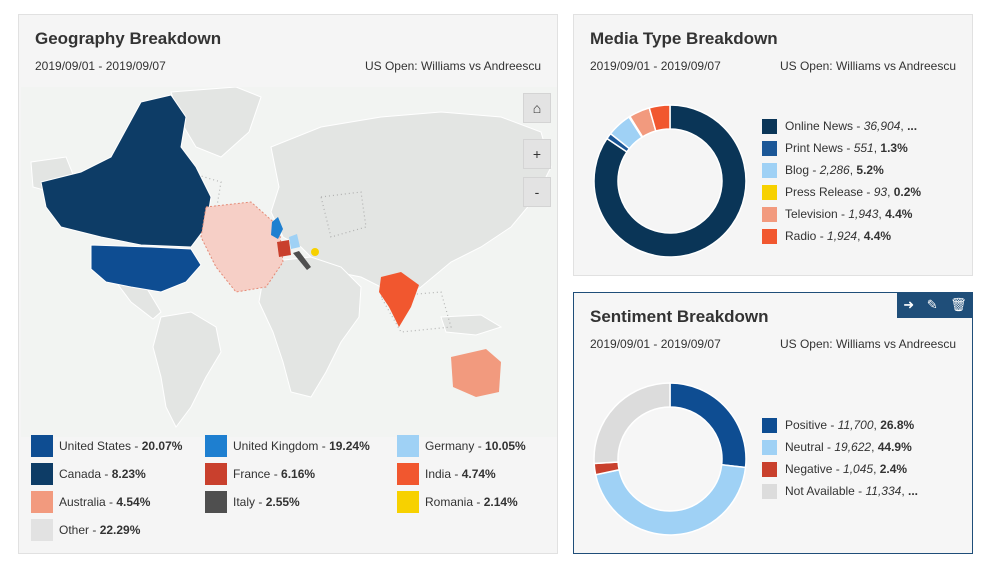 This screenshot has height=563, width=996. Describe the element at coordinates (909, 304) in the screenshot. I see `export-icon: ➜` at that location.